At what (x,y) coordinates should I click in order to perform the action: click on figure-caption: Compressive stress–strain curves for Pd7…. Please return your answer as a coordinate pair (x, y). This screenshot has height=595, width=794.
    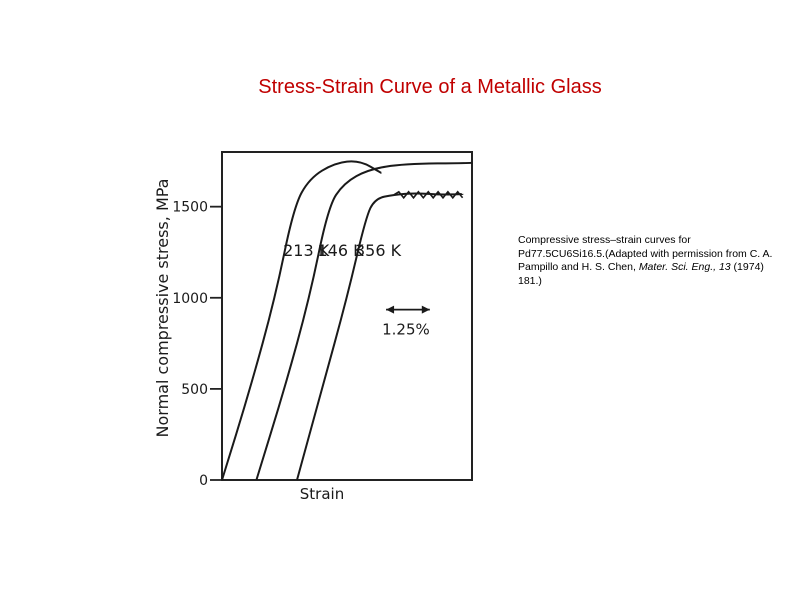
    Looking at the image, I should click on (647, 261).